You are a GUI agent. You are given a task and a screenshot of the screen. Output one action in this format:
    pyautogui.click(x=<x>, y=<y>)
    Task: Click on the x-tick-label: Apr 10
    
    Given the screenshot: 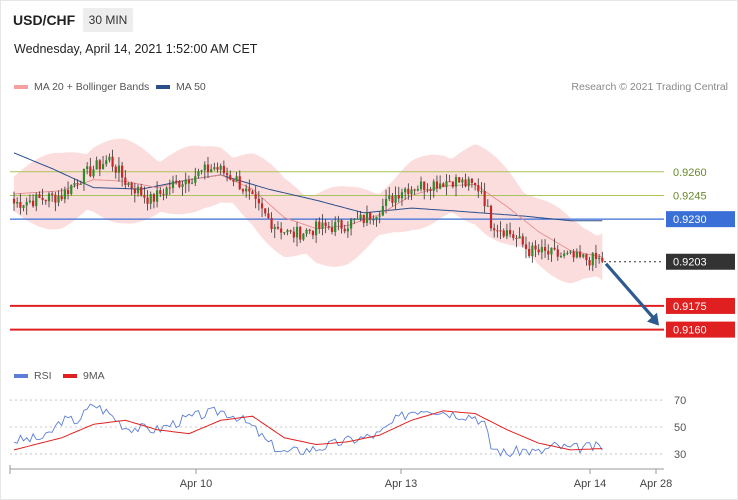 What is the action you would take?
    pyautogui.click(x=196, y=484)
    